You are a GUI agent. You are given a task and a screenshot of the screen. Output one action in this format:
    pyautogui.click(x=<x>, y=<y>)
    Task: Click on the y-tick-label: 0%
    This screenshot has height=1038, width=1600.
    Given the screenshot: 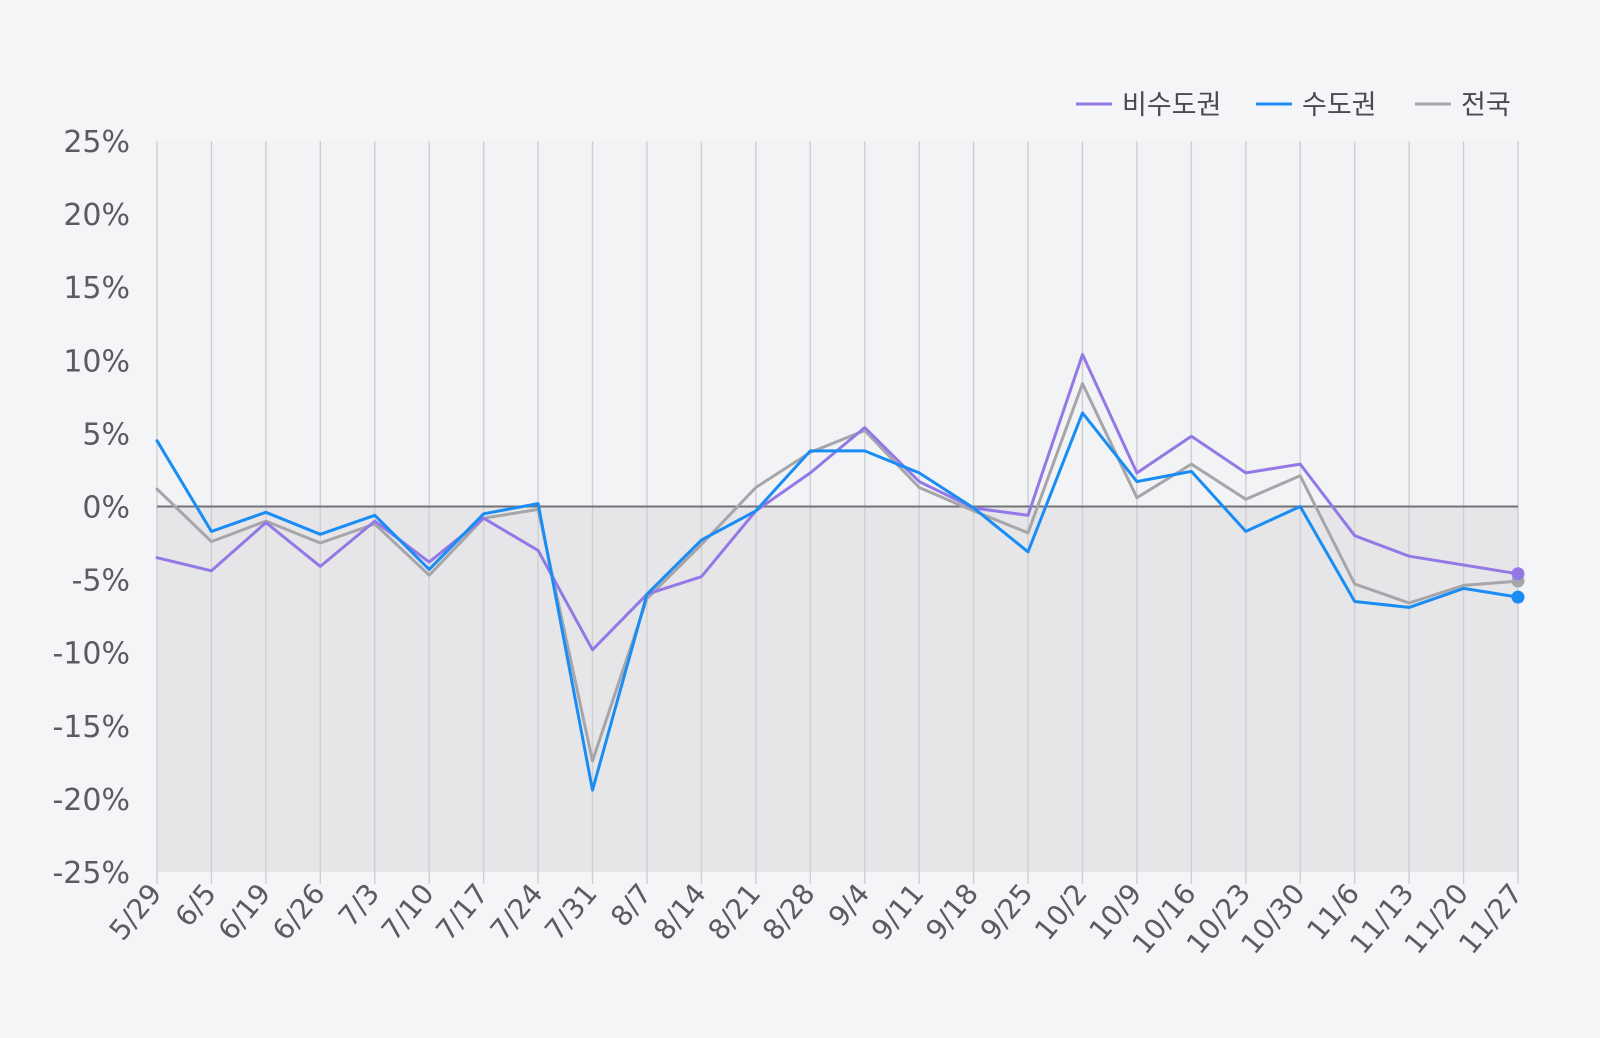 What is the action you would take?
    pyautogui.click(x=106, y=508)
    